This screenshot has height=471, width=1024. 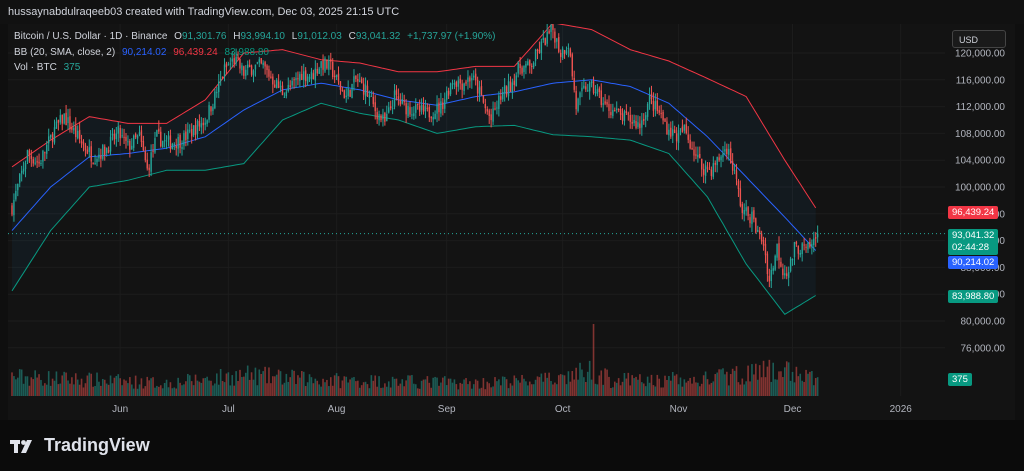 I want to click on vol-label: Vol · BTC, so click(x=35, y=67).